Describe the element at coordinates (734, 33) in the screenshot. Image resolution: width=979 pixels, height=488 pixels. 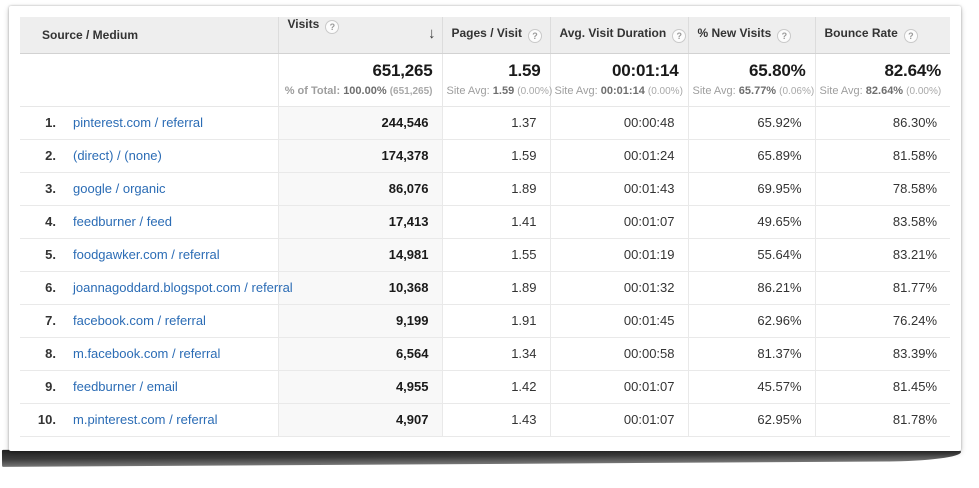
I see `column-label: % New Visits` at that location.